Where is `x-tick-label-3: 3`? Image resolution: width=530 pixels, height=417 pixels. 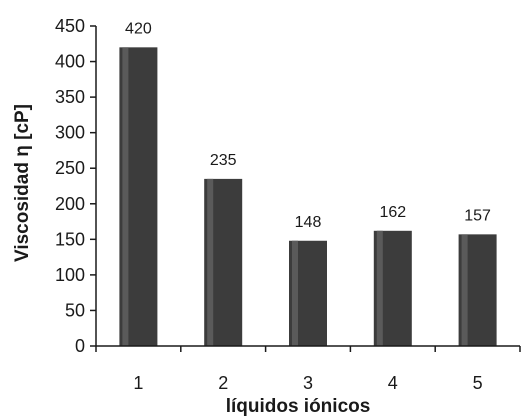 x-tick-label-3: 3 is located at coordinates (308, 383).